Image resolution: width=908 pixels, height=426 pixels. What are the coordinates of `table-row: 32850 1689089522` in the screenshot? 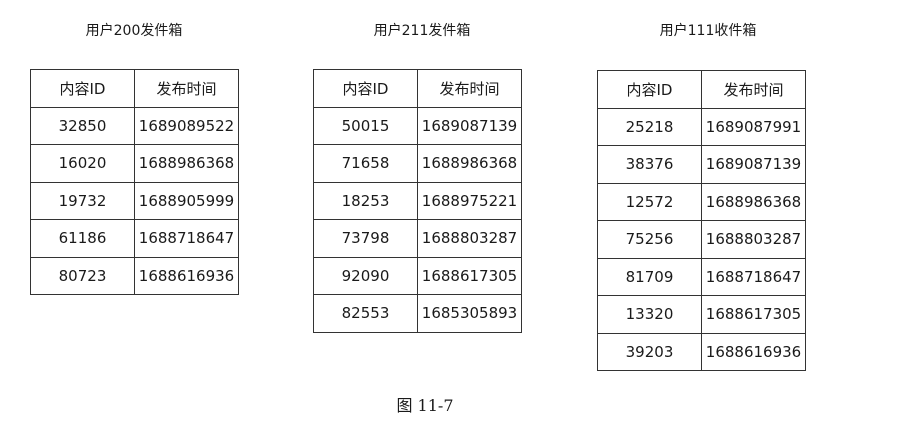 It's located at (134, 125).